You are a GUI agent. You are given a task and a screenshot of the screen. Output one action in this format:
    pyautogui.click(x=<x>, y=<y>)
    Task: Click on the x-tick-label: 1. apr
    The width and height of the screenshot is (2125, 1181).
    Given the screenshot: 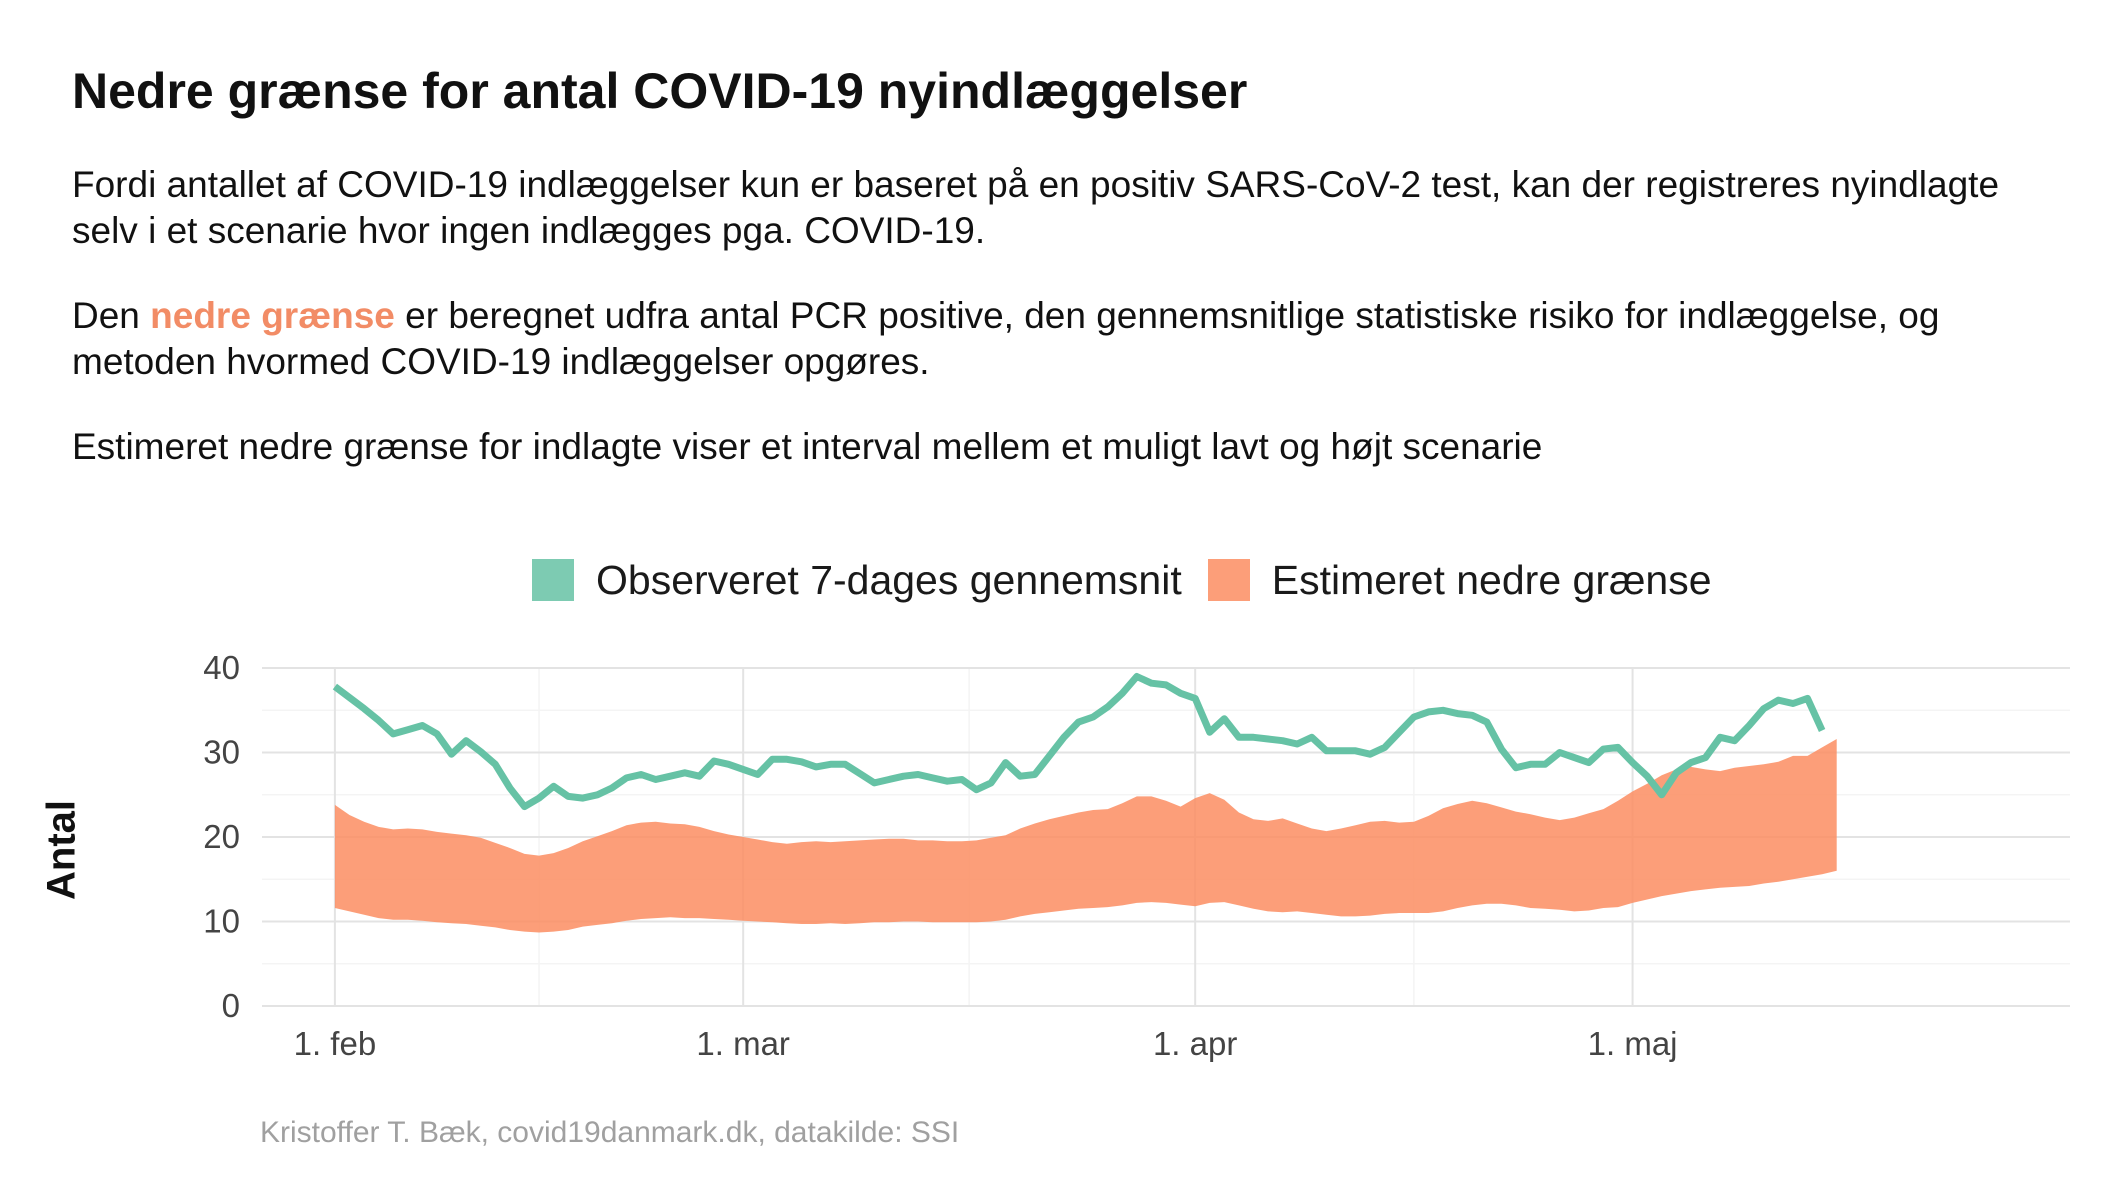 What is the action you would take?
    pyautogui.click(x=1195, y=1043)
    